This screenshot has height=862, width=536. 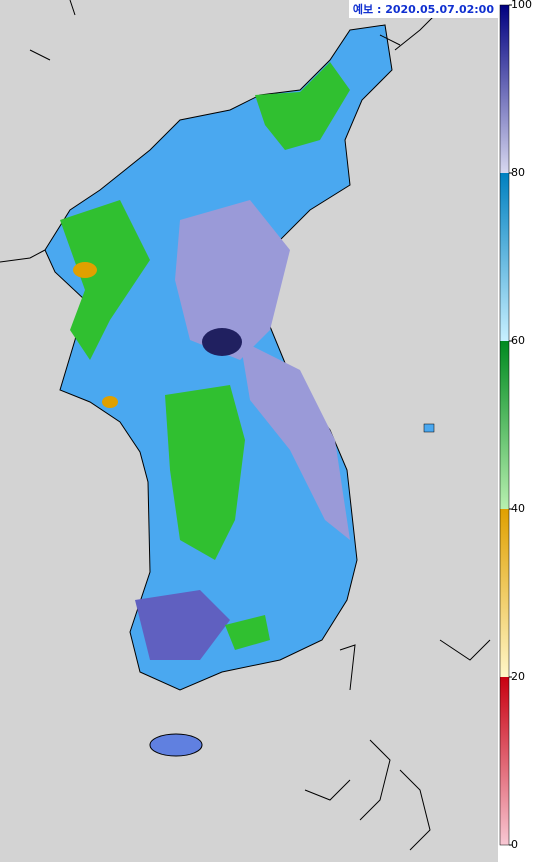 I want to click on tick-label: 100, so click(x=521, y=5).